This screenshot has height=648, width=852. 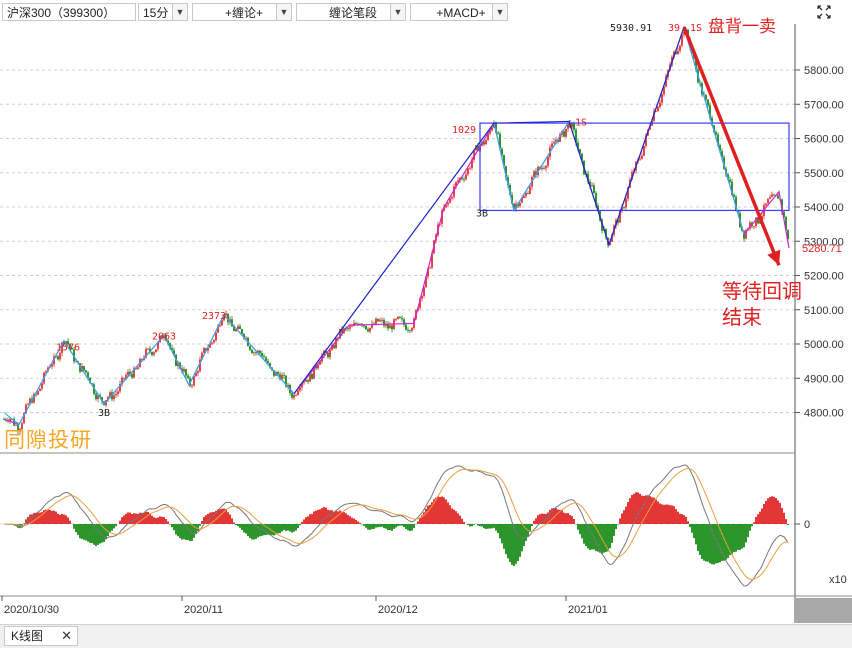 I want to click on macd-zero-label: 0, so click(x=807, y=525).